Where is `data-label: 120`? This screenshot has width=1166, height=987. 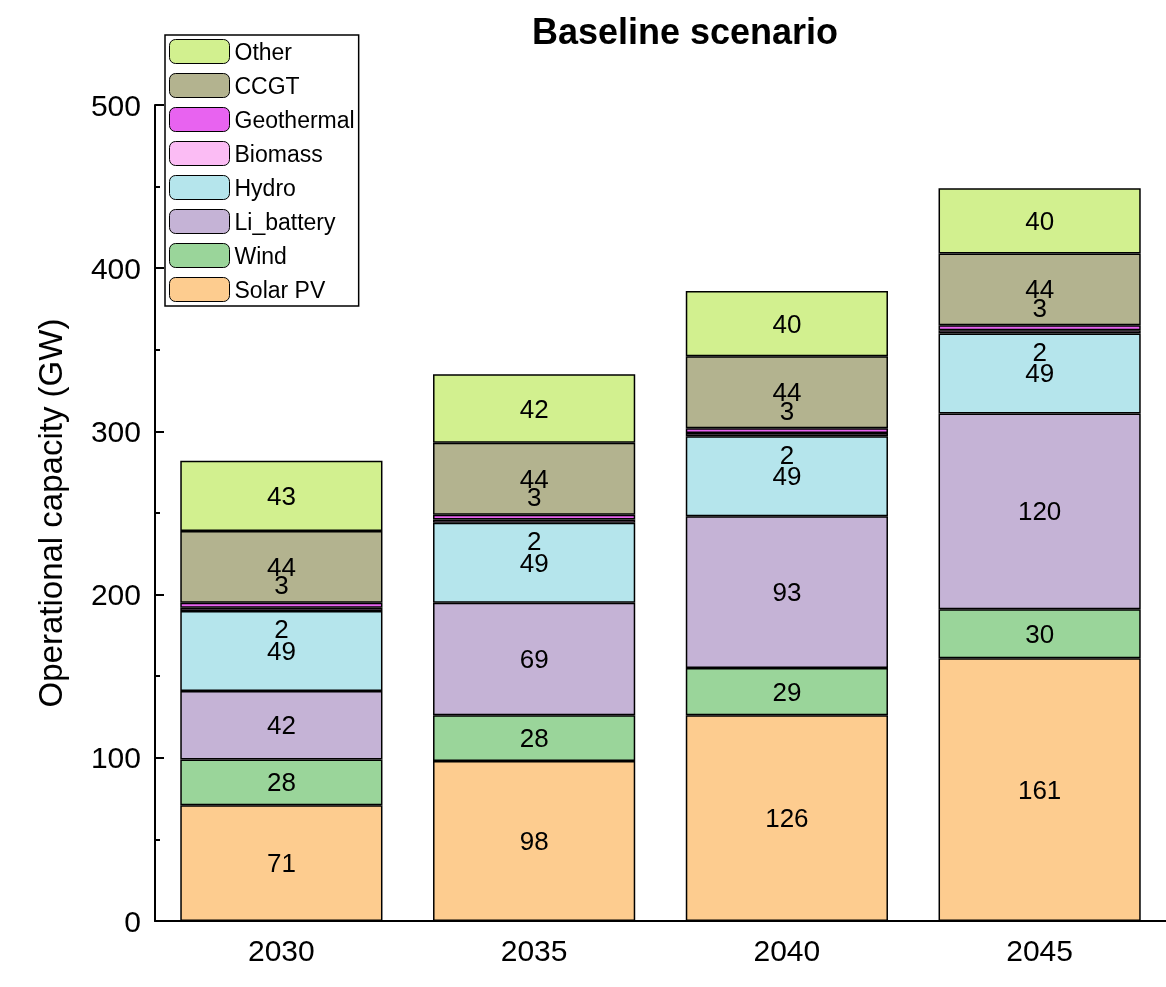 data-label: 120 is located at coordinates (1039, 511).